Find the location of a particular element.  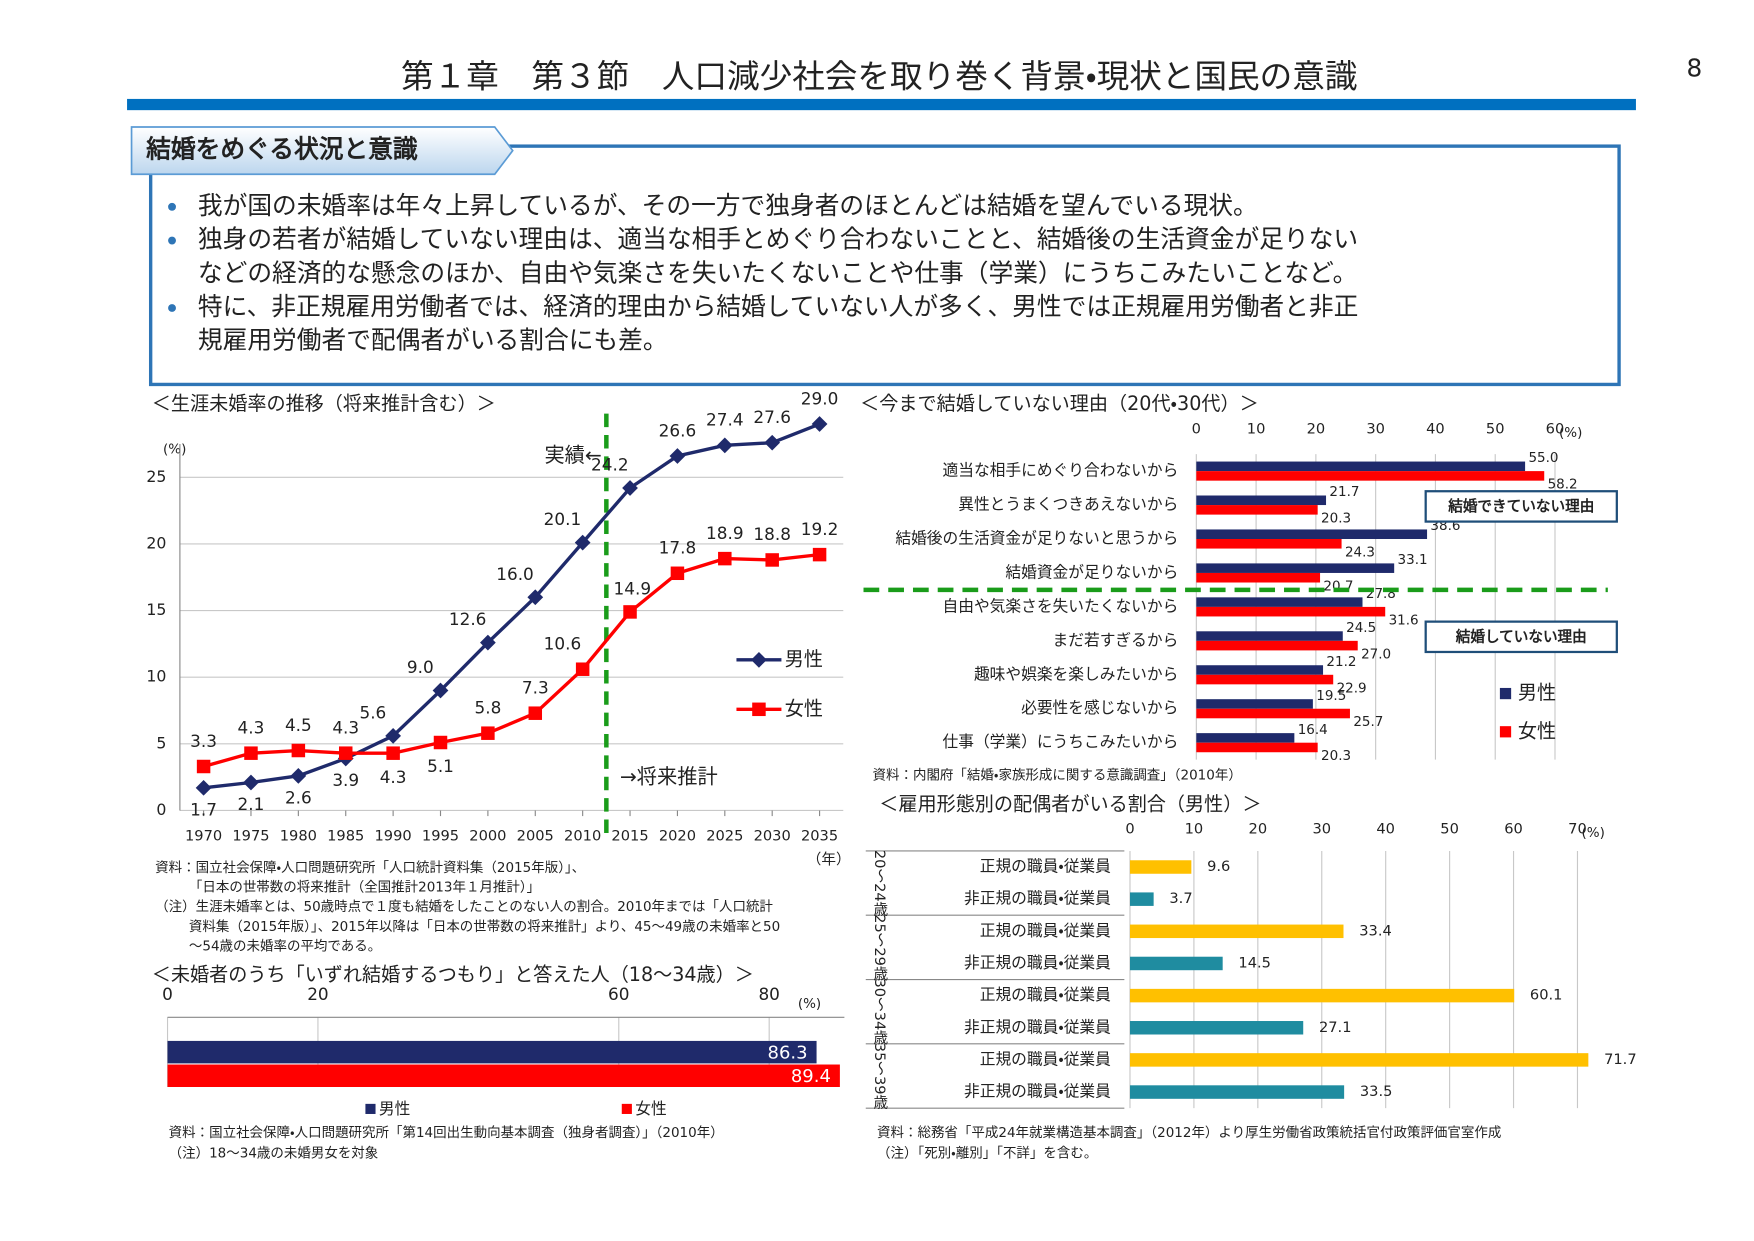

x-tick-label: 2035 is located at coordinates (819, 835).